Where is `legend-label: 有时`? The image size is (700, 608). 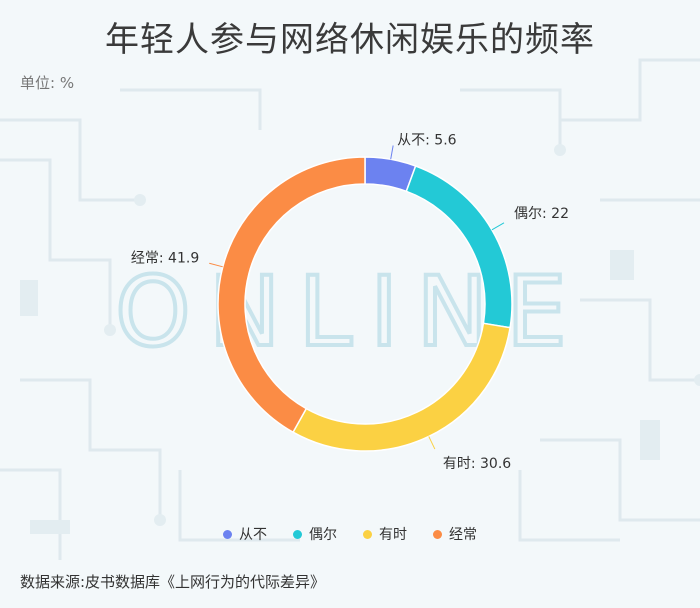 legend-label: 有时 is located at coordinates (393, 535).